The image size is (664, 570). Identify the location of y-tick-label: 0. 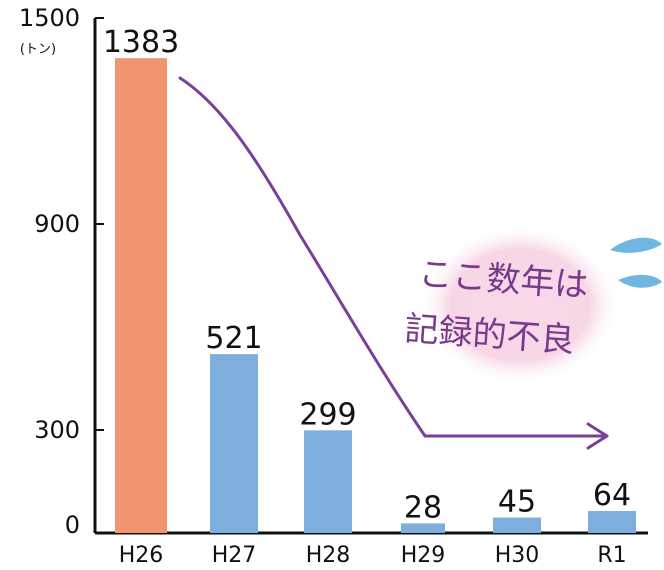
(72, 525).